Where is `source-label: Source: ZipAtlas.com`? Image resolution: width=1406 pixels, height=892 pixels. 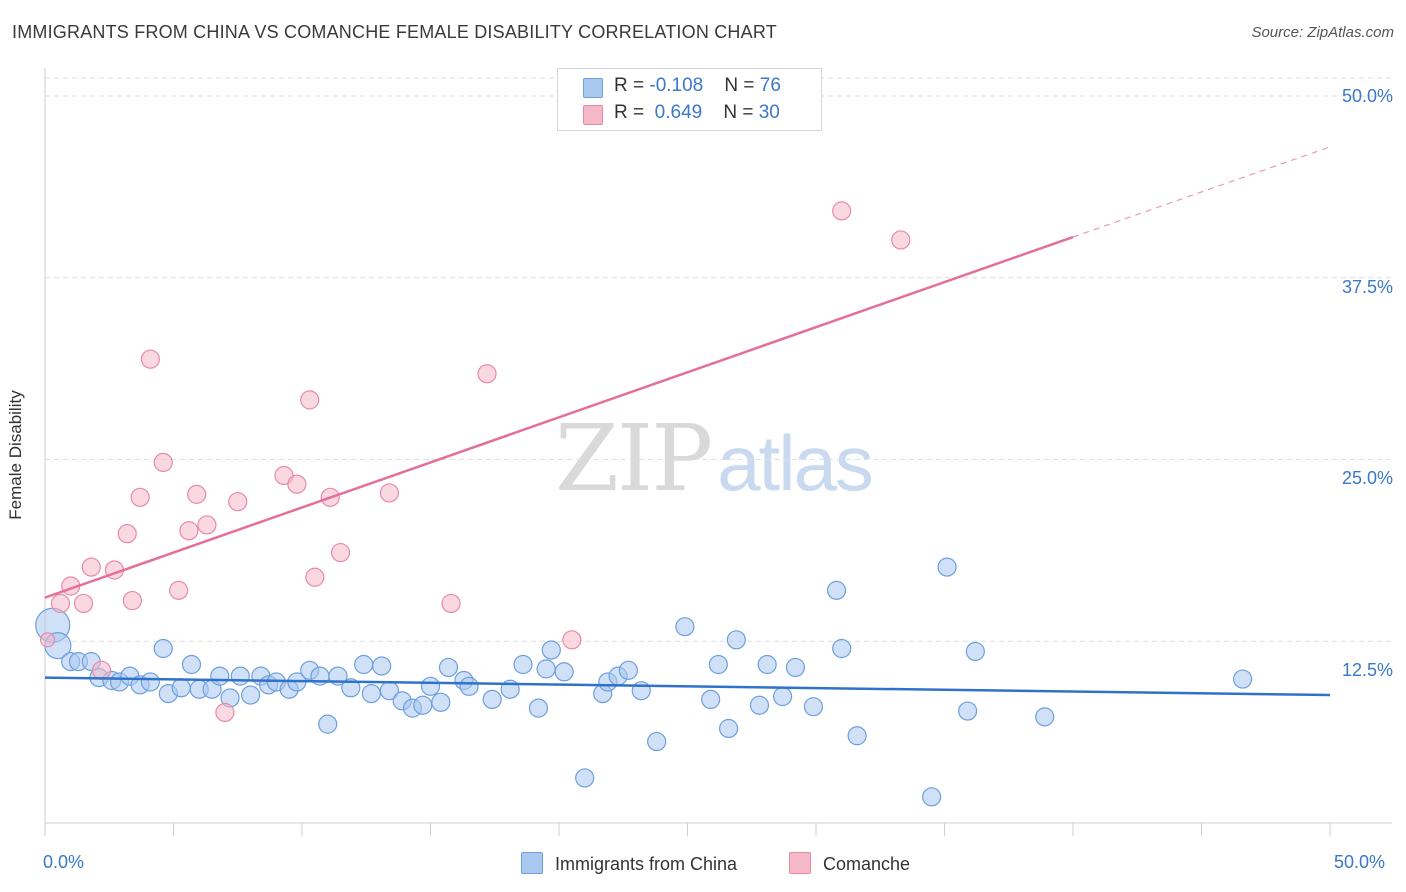
source-label: Source: ZipAtlas.com is located at coordinates (1322, 32).